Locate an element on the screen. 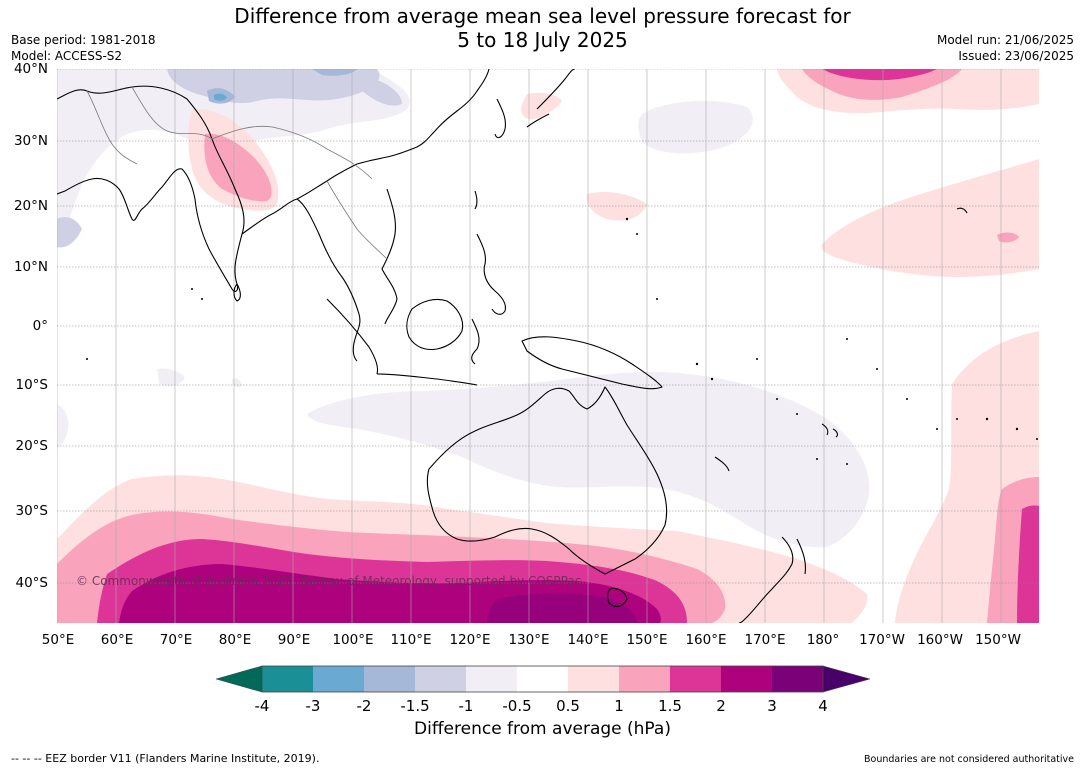 This screenshot has height=770, width=1085. colorbar-tick-label: -0.5 is located at coordinates (517, 706).